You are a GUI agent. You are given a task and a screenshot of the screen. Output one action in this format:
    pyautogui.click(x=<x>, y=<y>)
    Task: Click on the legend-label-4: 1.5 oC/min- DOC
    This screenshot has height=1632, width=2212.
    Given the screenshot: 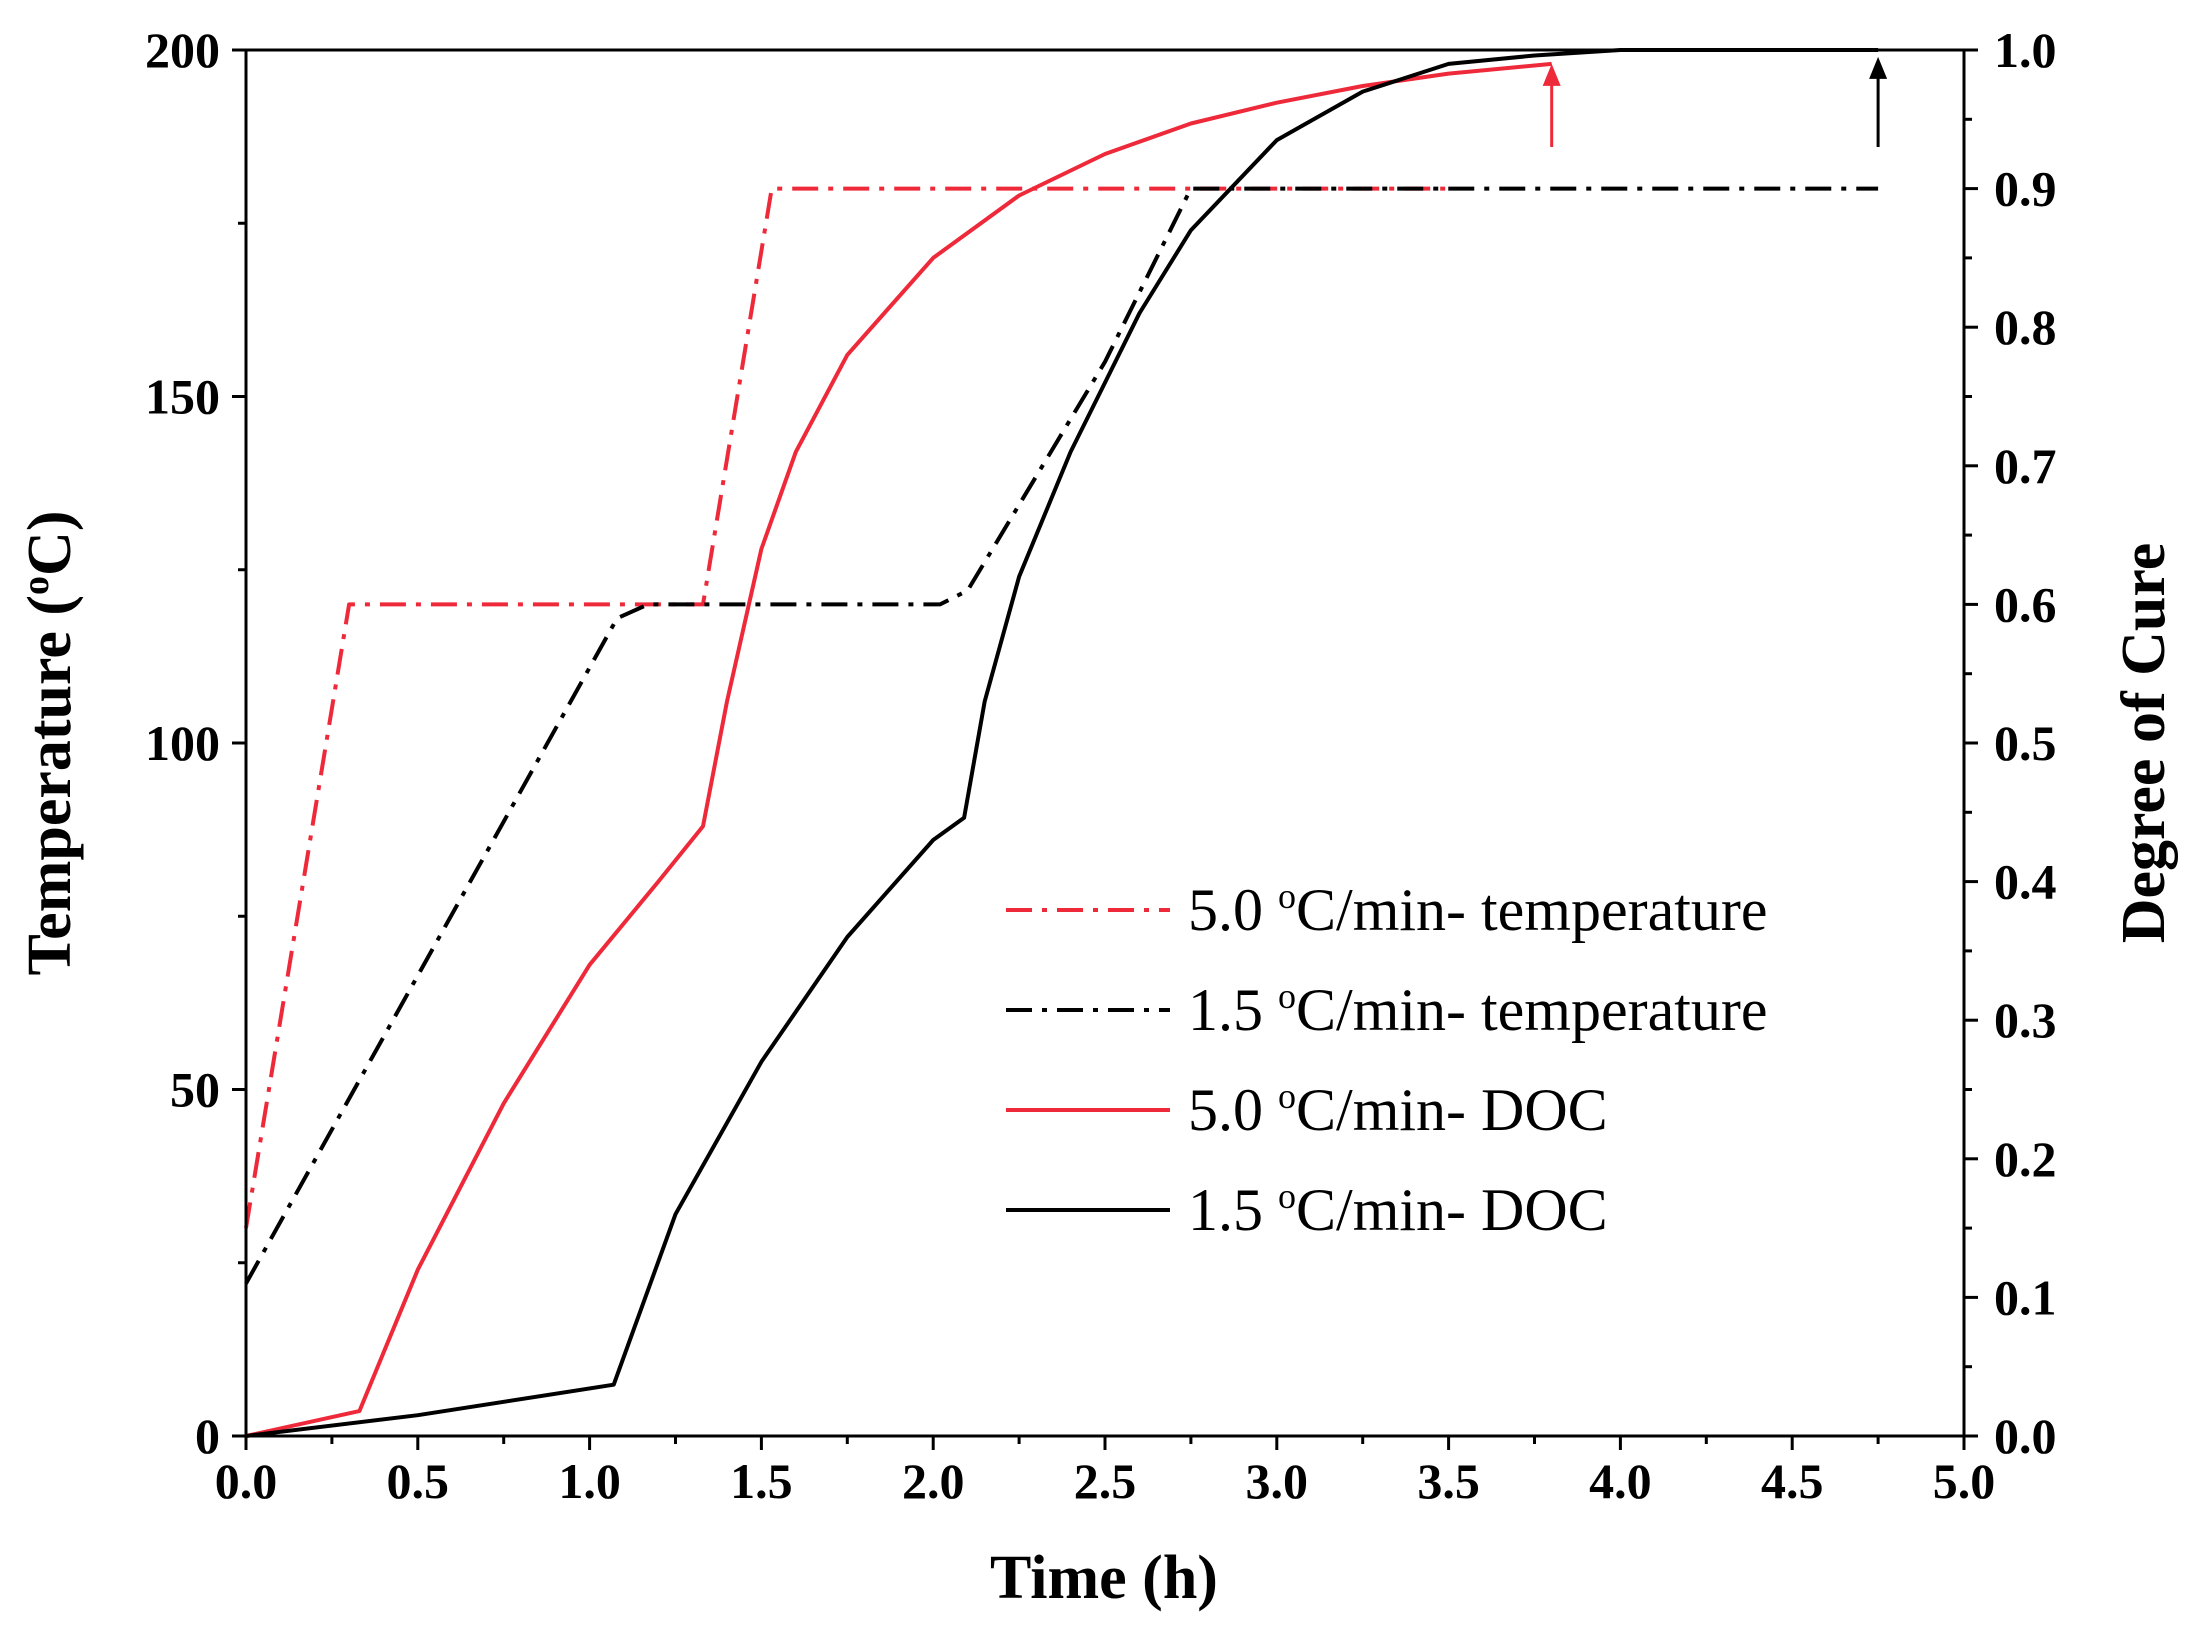 What is the action you would take?
    pyautogui.click(x=1398, y=1209)
    